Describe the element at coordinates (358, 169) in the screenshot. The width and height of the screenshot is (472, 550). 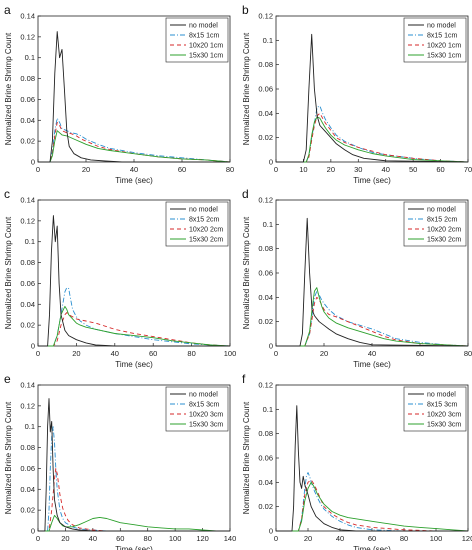
I see `x-tick-label: 30` at that location.